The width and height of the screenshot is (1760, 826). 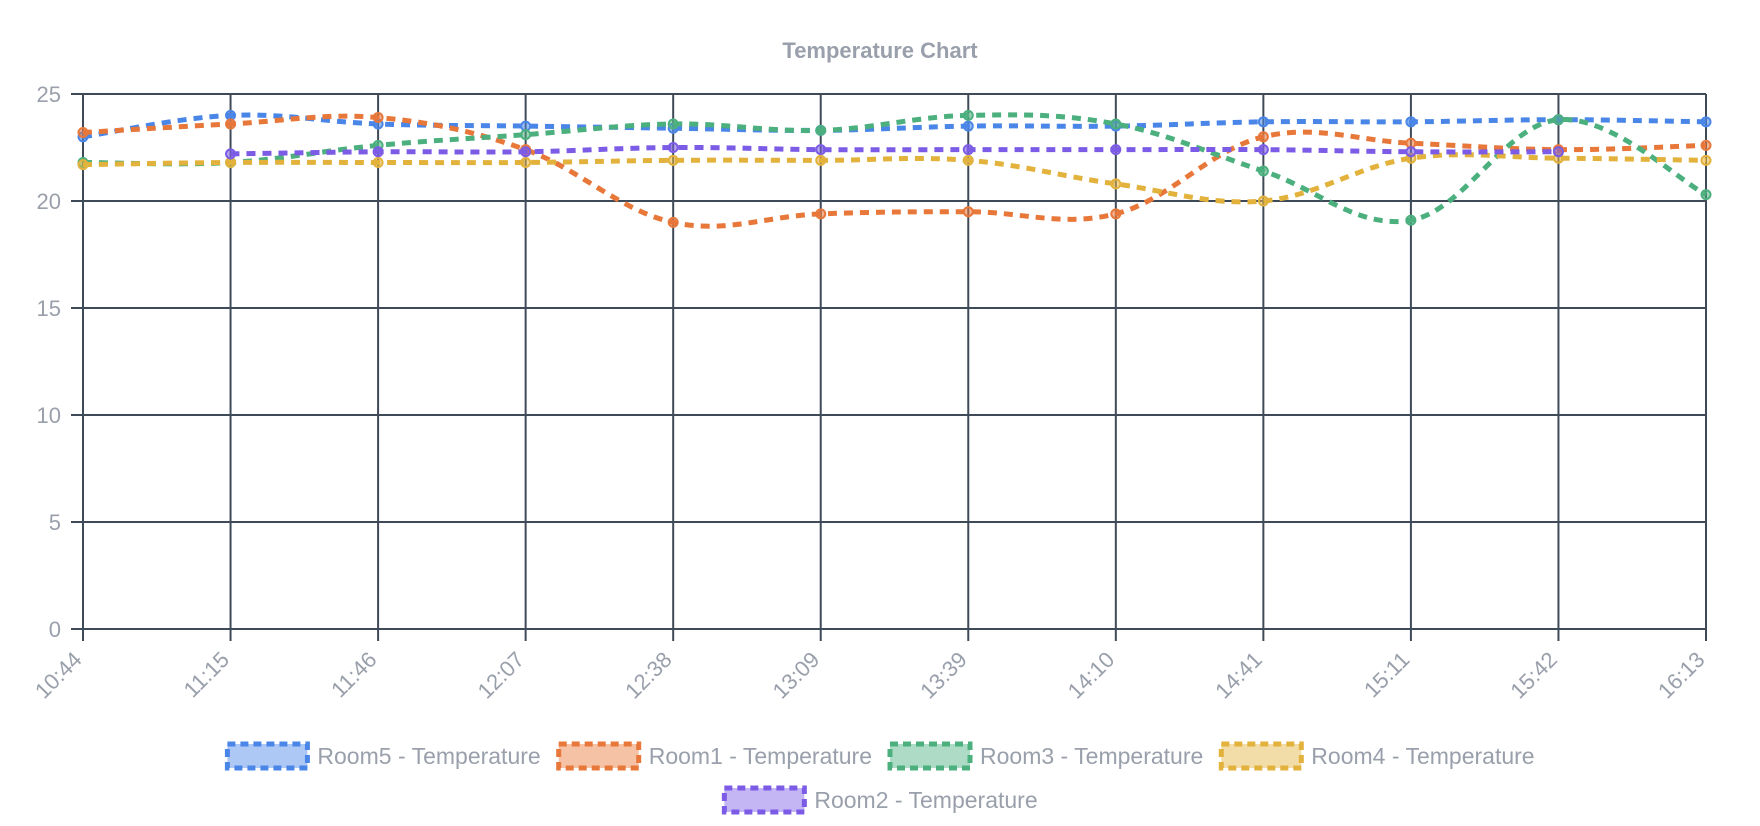 What do you see at coordinates (353, 674) in the screenshot?
I see `x-tick-label: 11:46` at bounding box center [353, 674].